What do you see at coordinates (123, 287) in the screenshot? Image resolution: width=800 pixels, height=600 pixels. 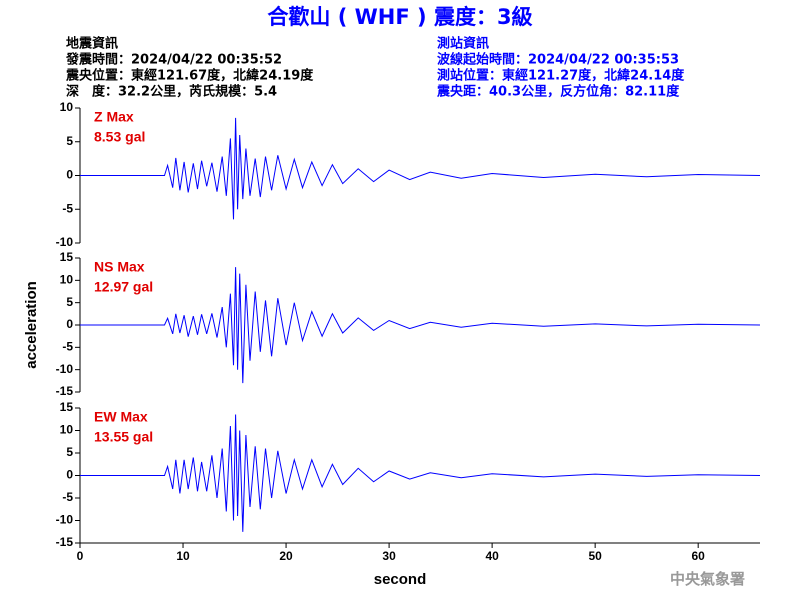 I see `max-value: 12.97 gal` at bounding box center [123, 287].